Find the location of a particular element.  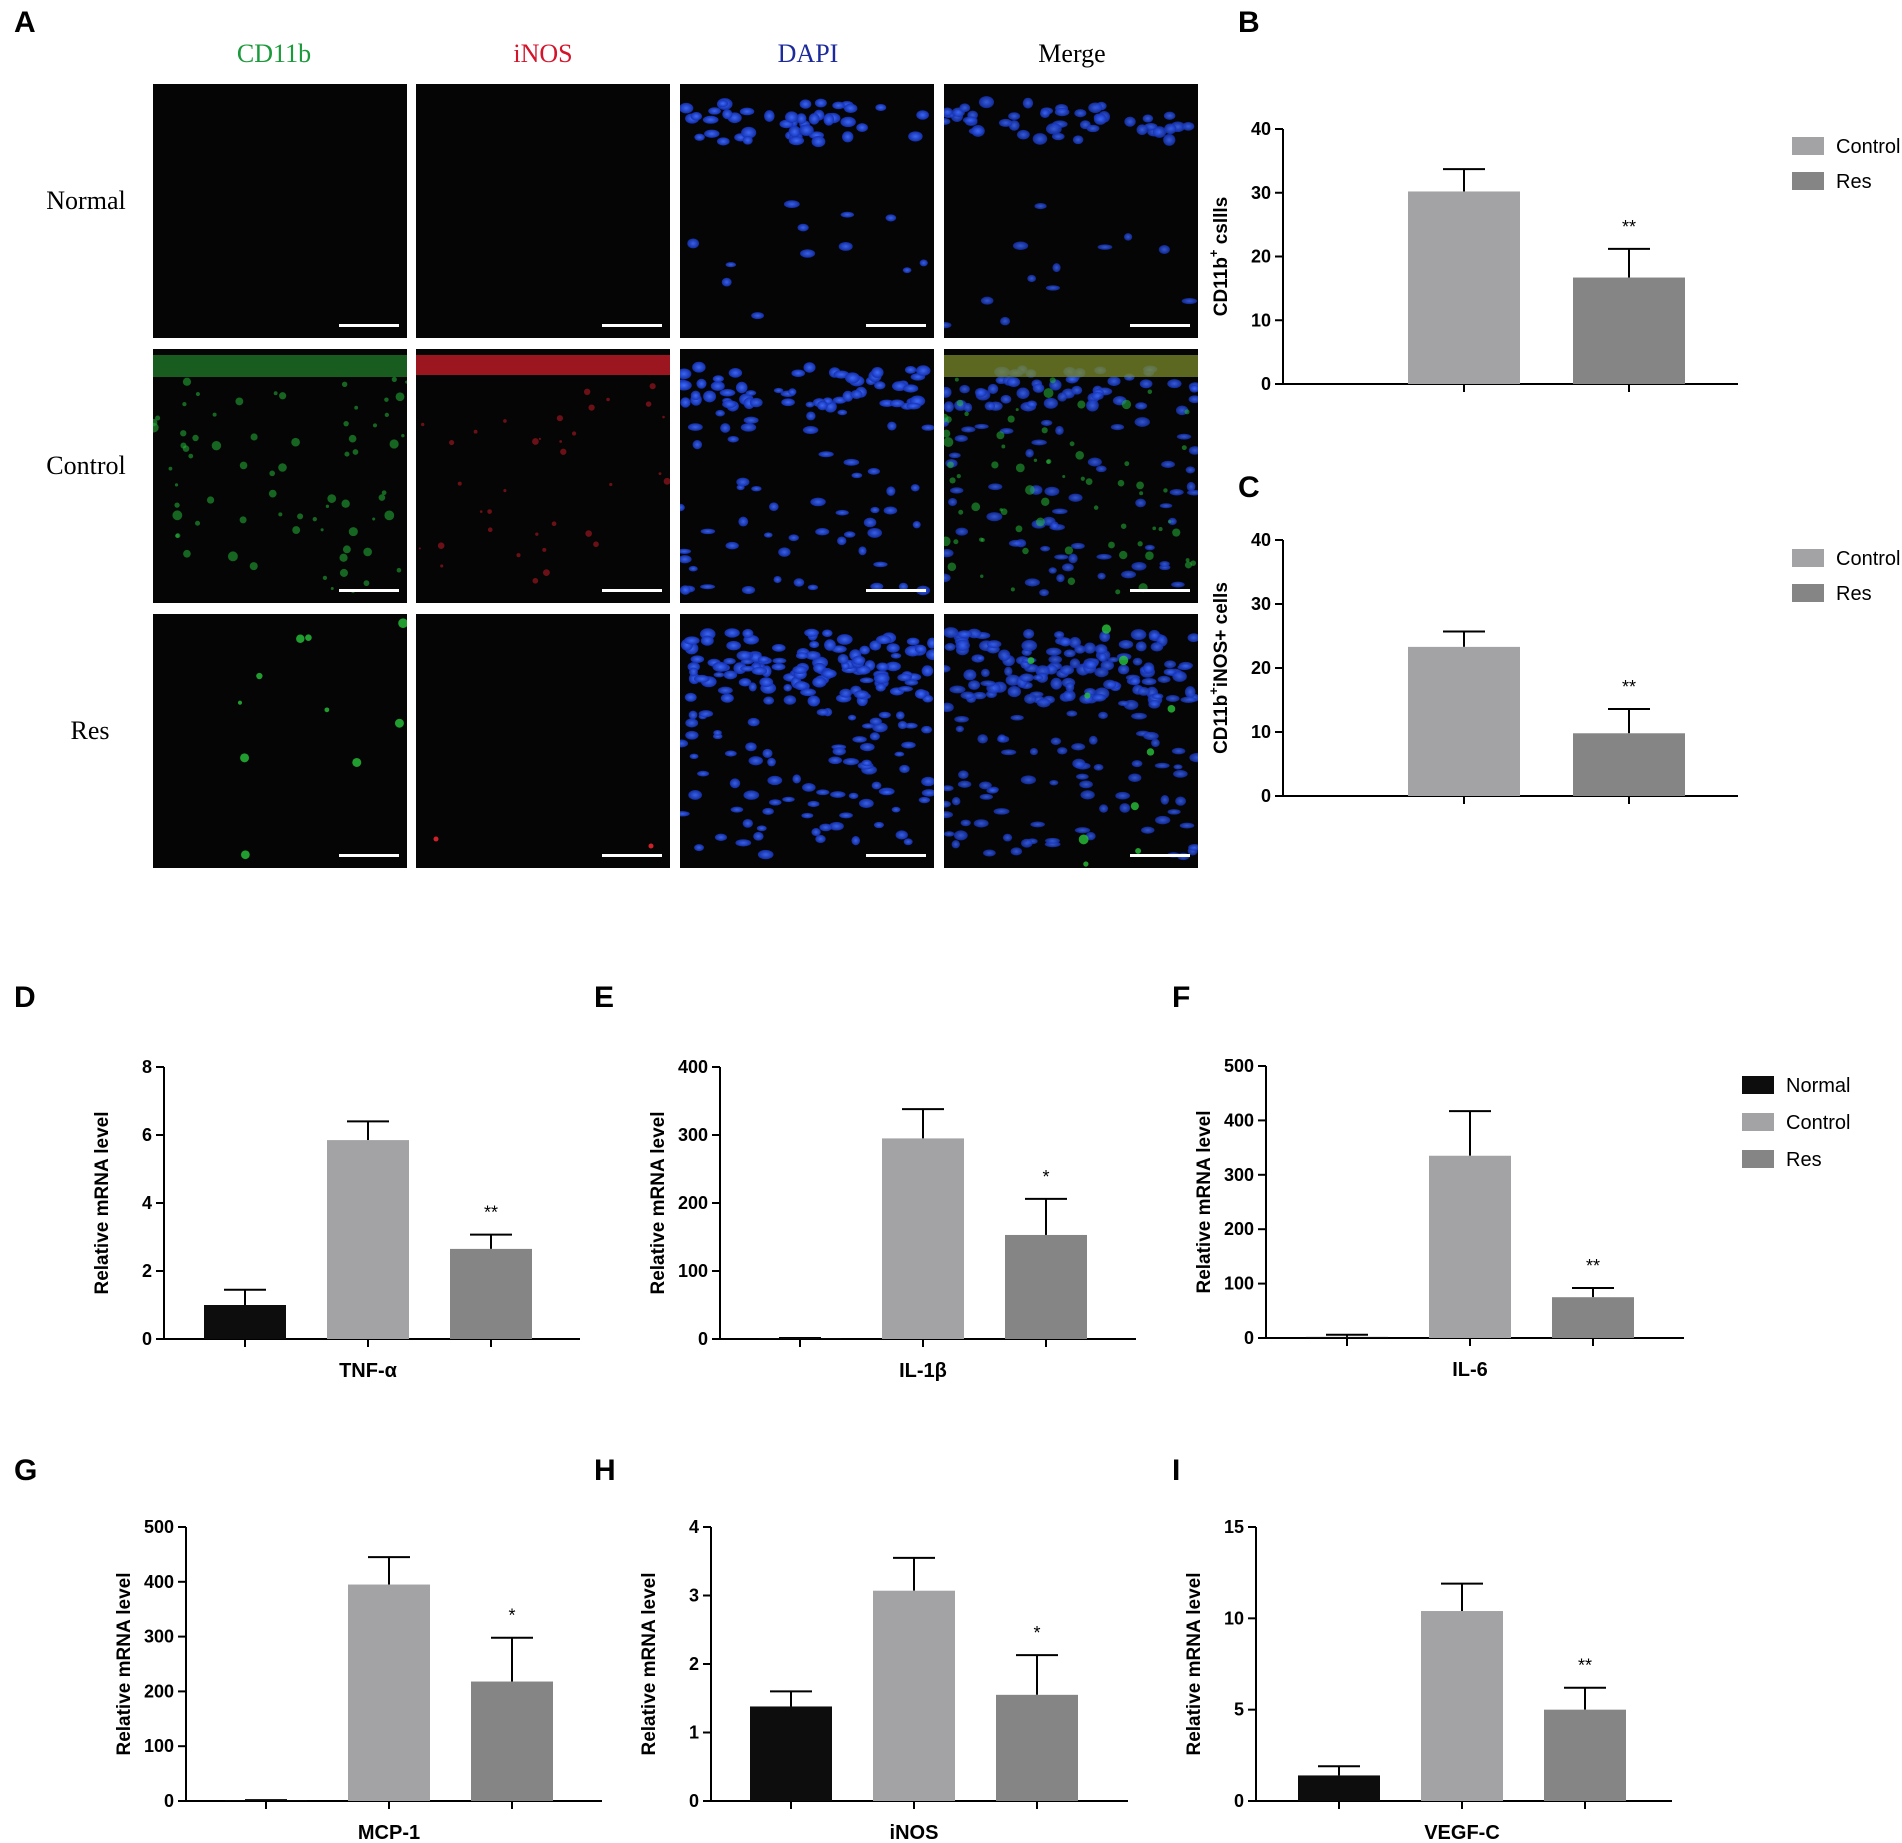

panel-label-g: G is located at coordinates (25, 1470).